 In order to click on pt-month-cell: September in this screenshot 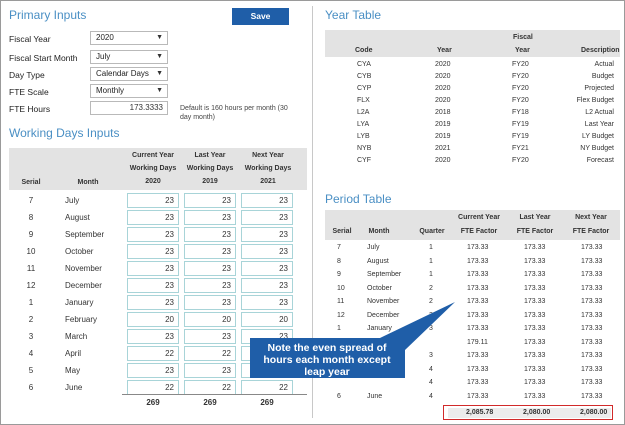, I will do `click(384, 274)`.